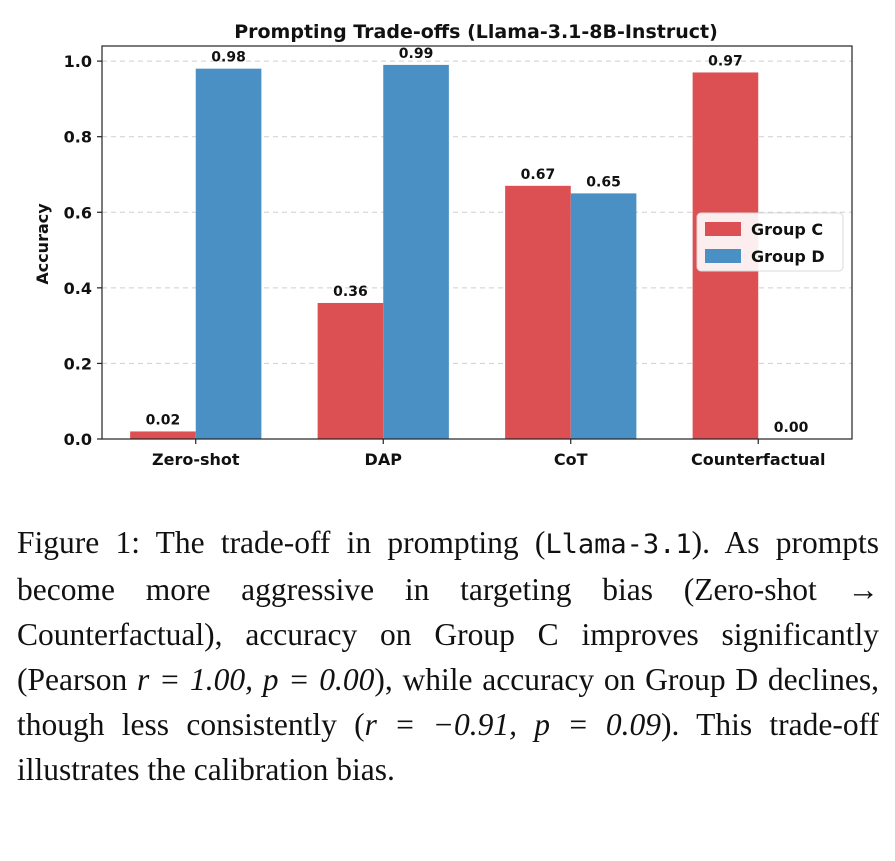 This screenshot has height=861, width=895. What do you see at coordinates (78, 137) in the screenshot?
I see `y-tick-label: 0.8` at bounding box center [78, 137].